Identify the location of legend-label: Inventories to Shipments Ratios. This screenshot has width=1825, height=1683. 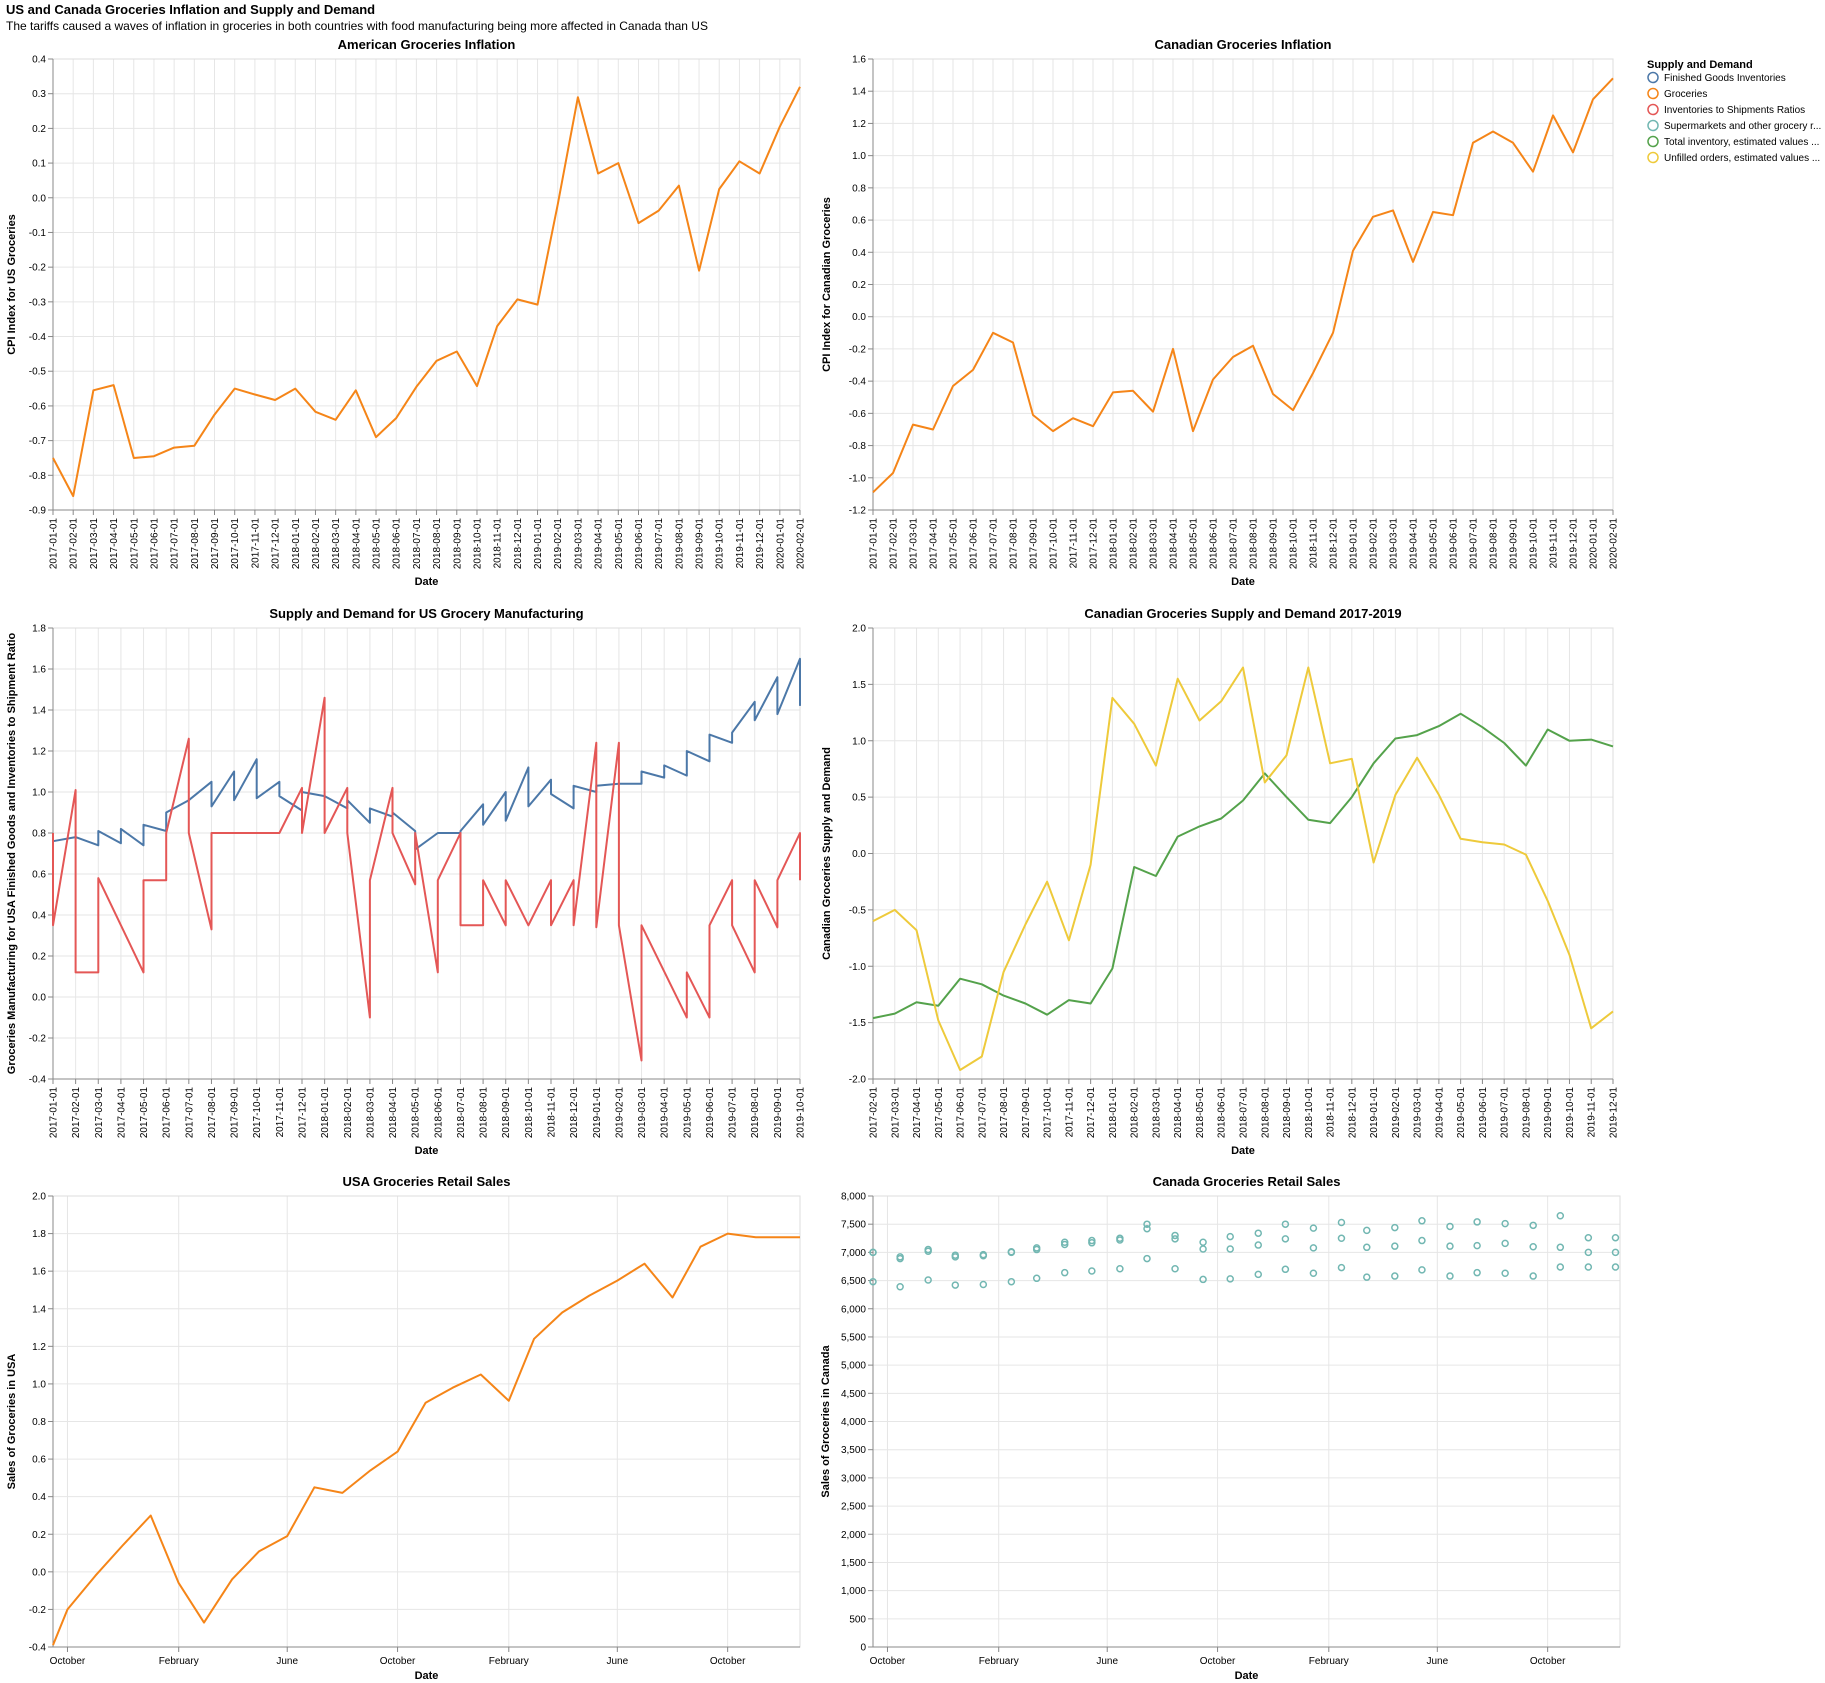
(1734, 110).